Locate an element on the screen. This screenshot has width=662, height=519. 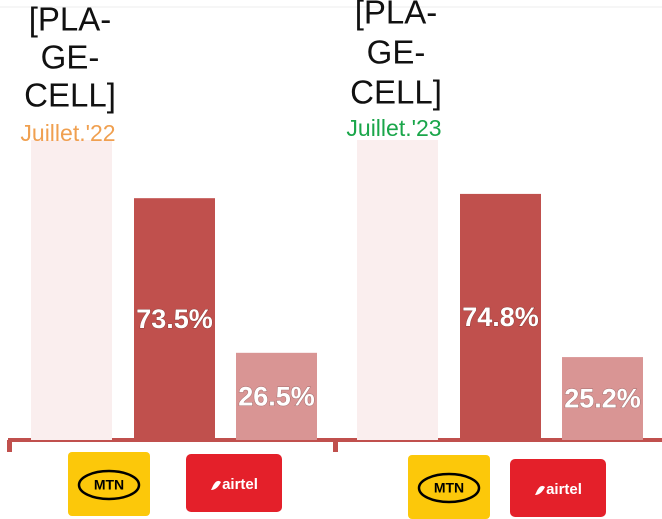
value-label: 26.5% is located at coordinates (276, 397).